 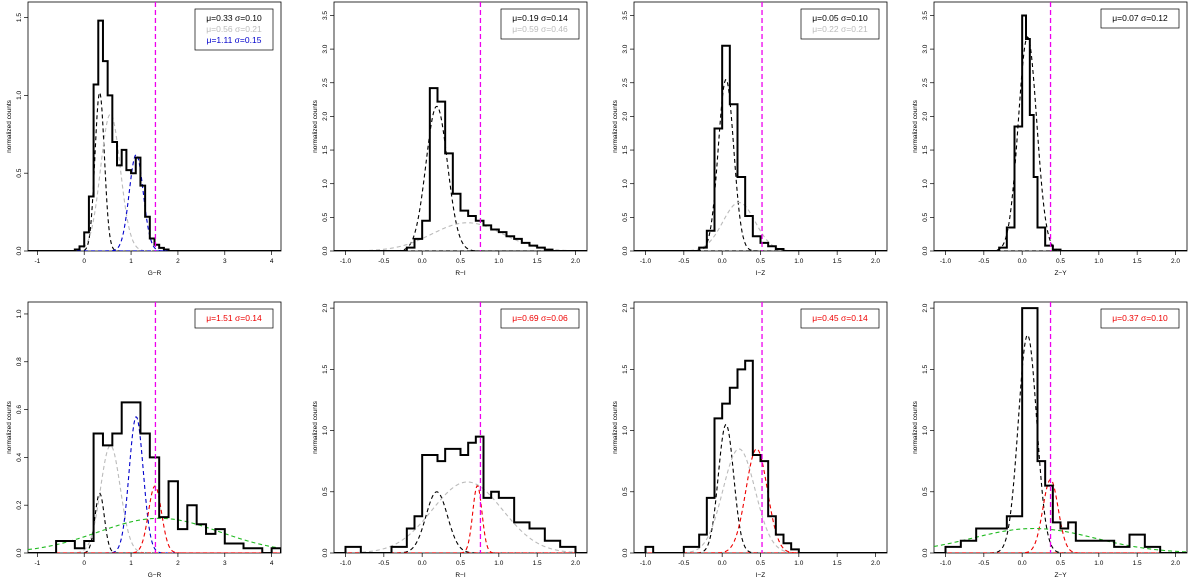 I want to click on y-tick-label: 0.2, so click(x=19, y=504).